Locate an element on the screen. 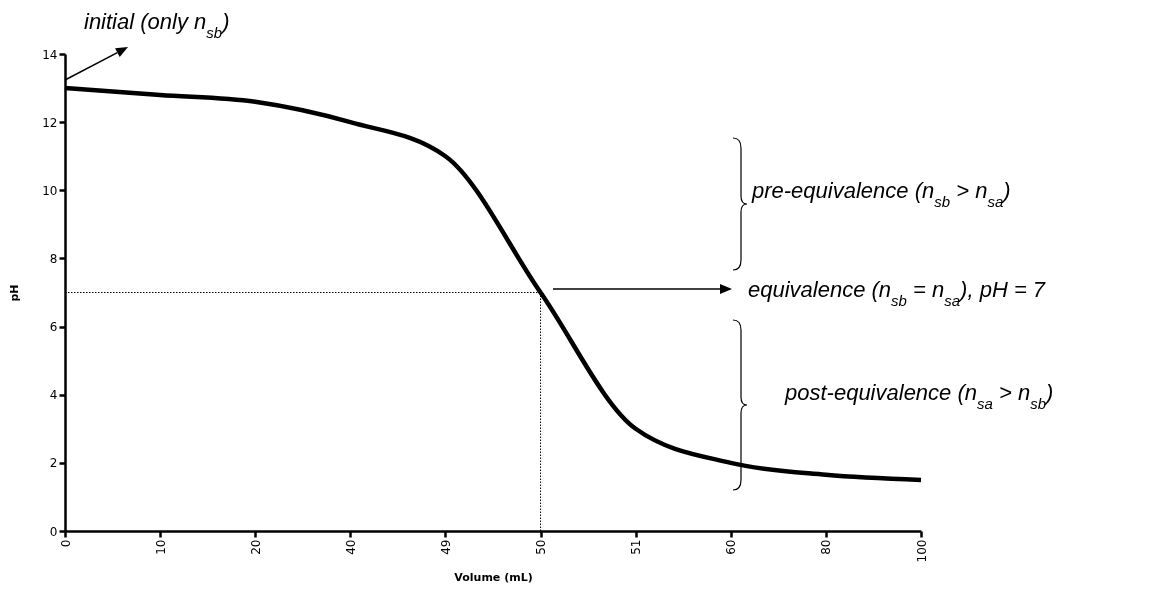  y-tick-label: 4 is located at coordinates (53, 395).